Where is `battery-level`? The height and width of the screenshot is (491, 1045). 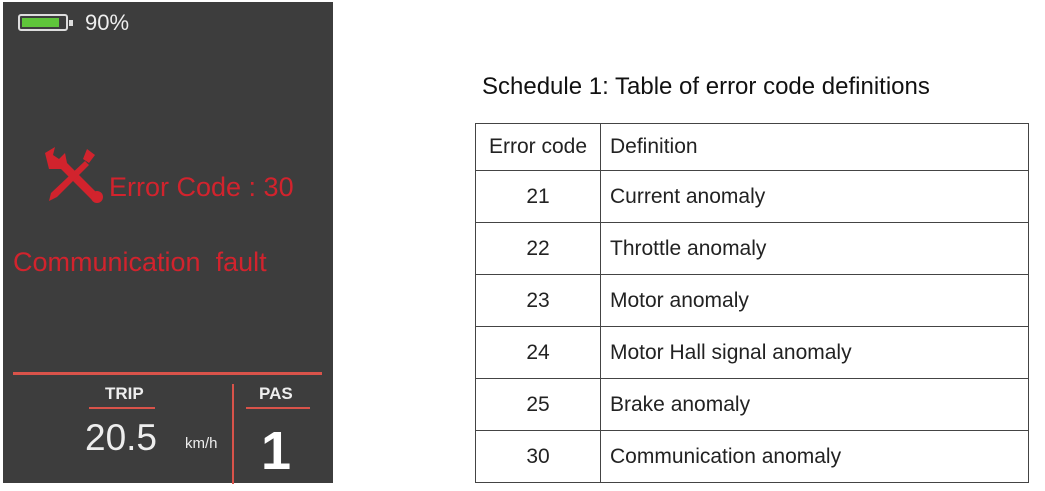
battery-level is located at coordinates (41, 22).